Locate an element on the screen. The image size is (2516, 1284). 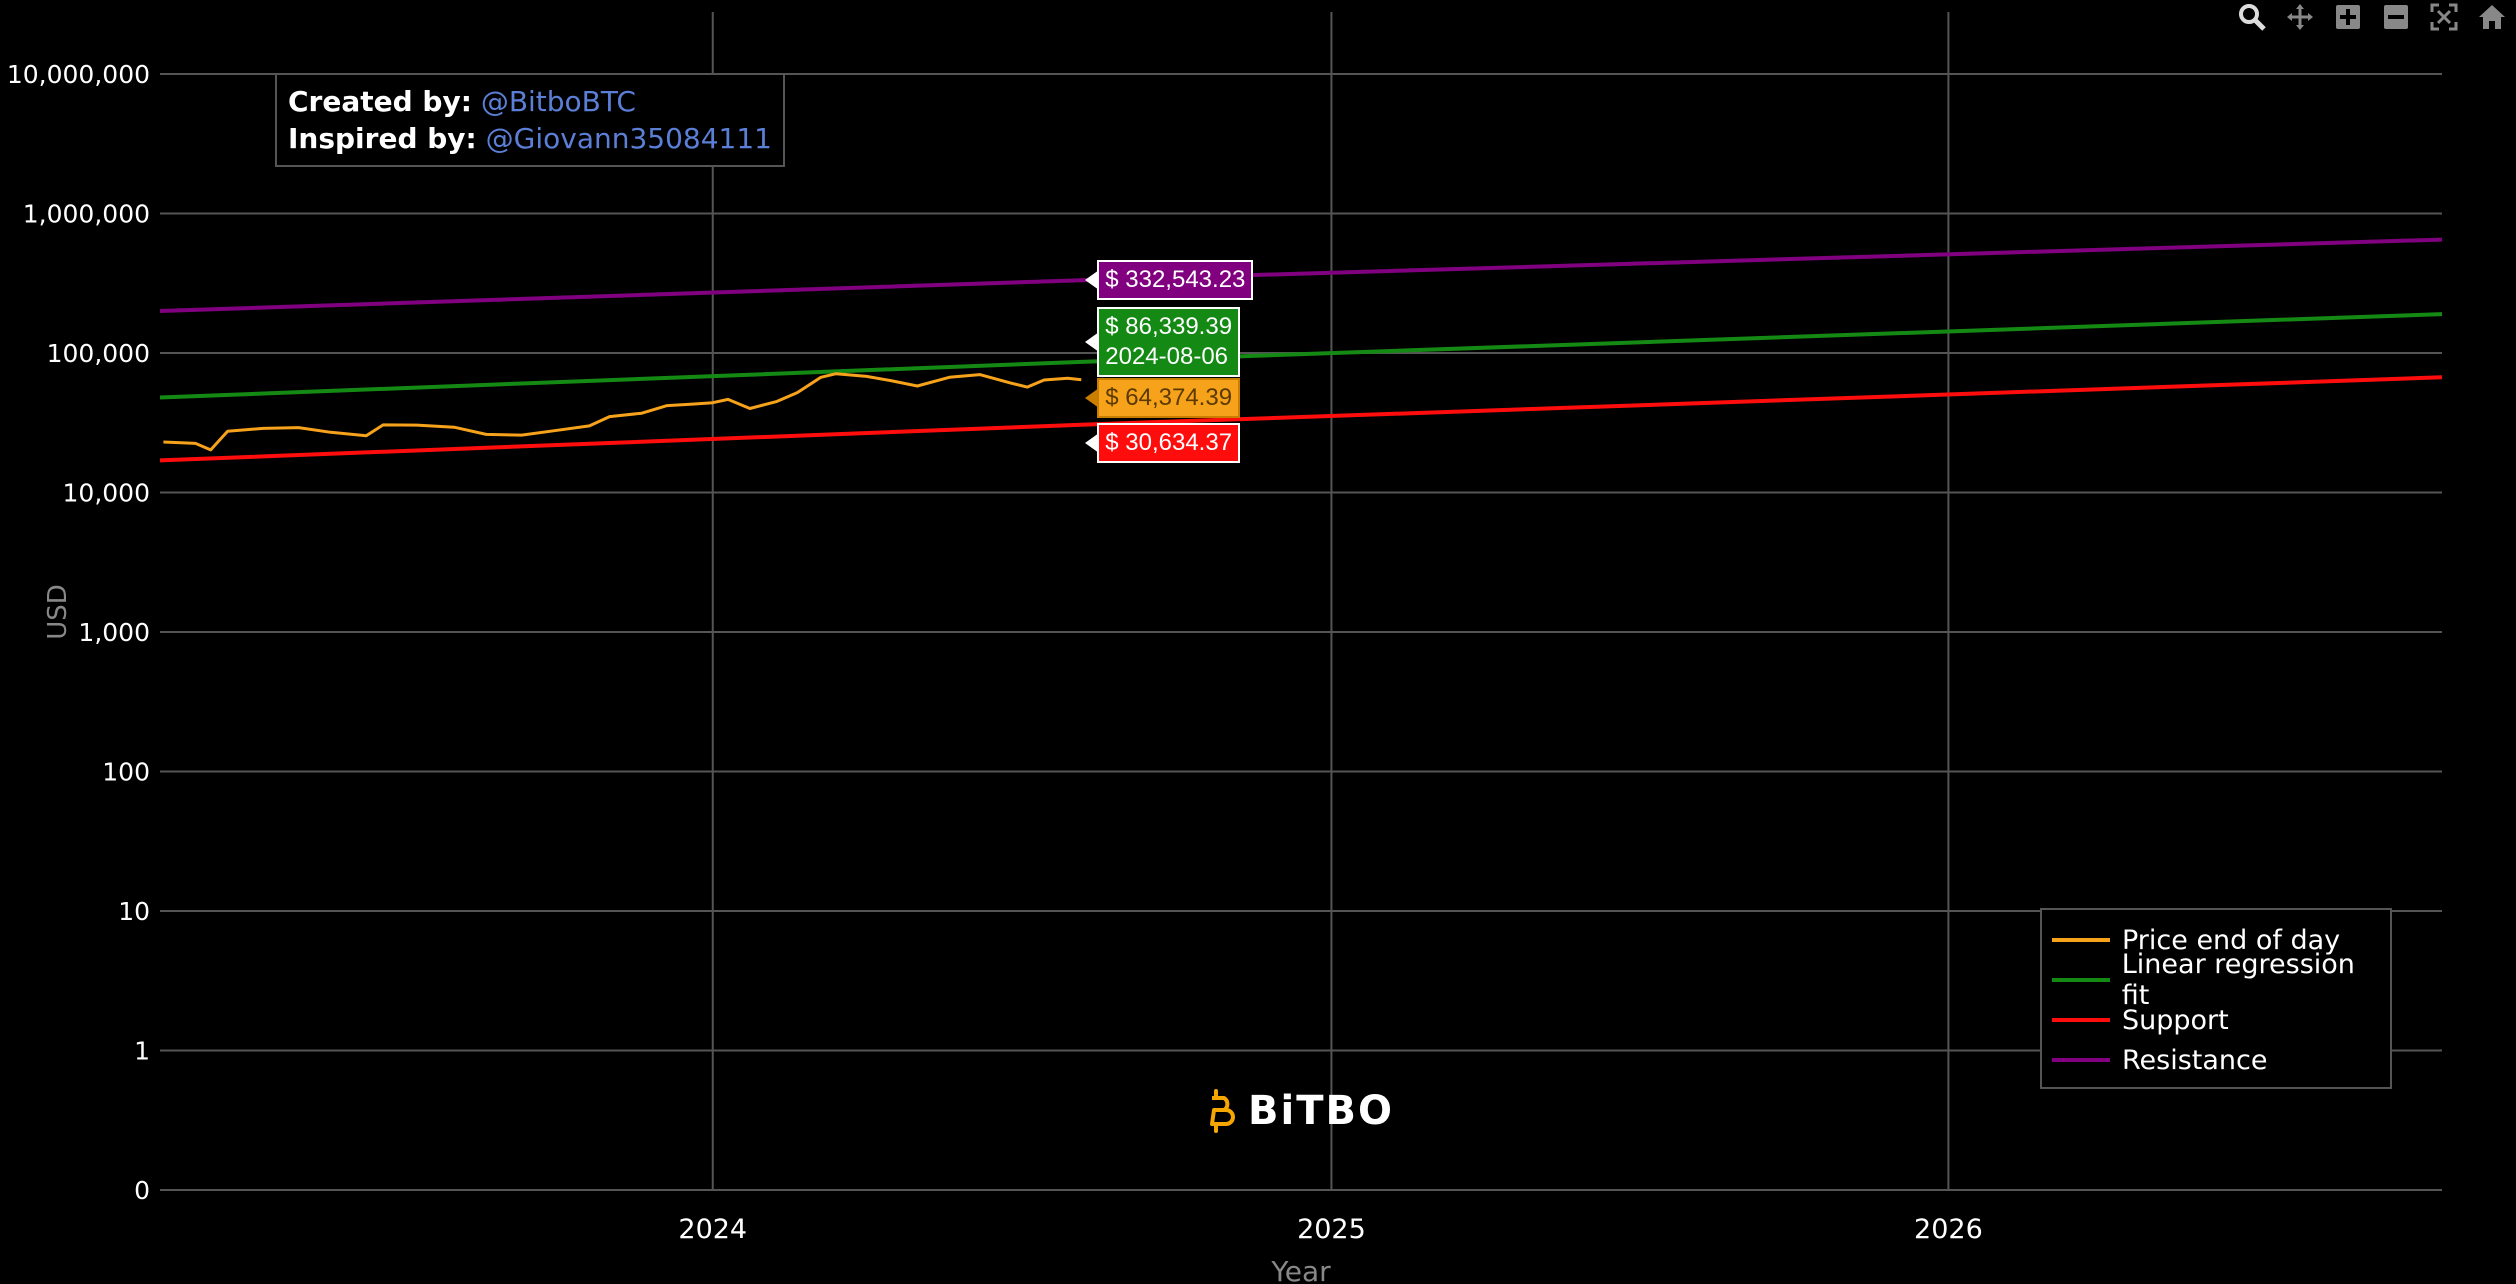
created-by-row: Created by: @BitboBTC is located at coordinates (530, 101).